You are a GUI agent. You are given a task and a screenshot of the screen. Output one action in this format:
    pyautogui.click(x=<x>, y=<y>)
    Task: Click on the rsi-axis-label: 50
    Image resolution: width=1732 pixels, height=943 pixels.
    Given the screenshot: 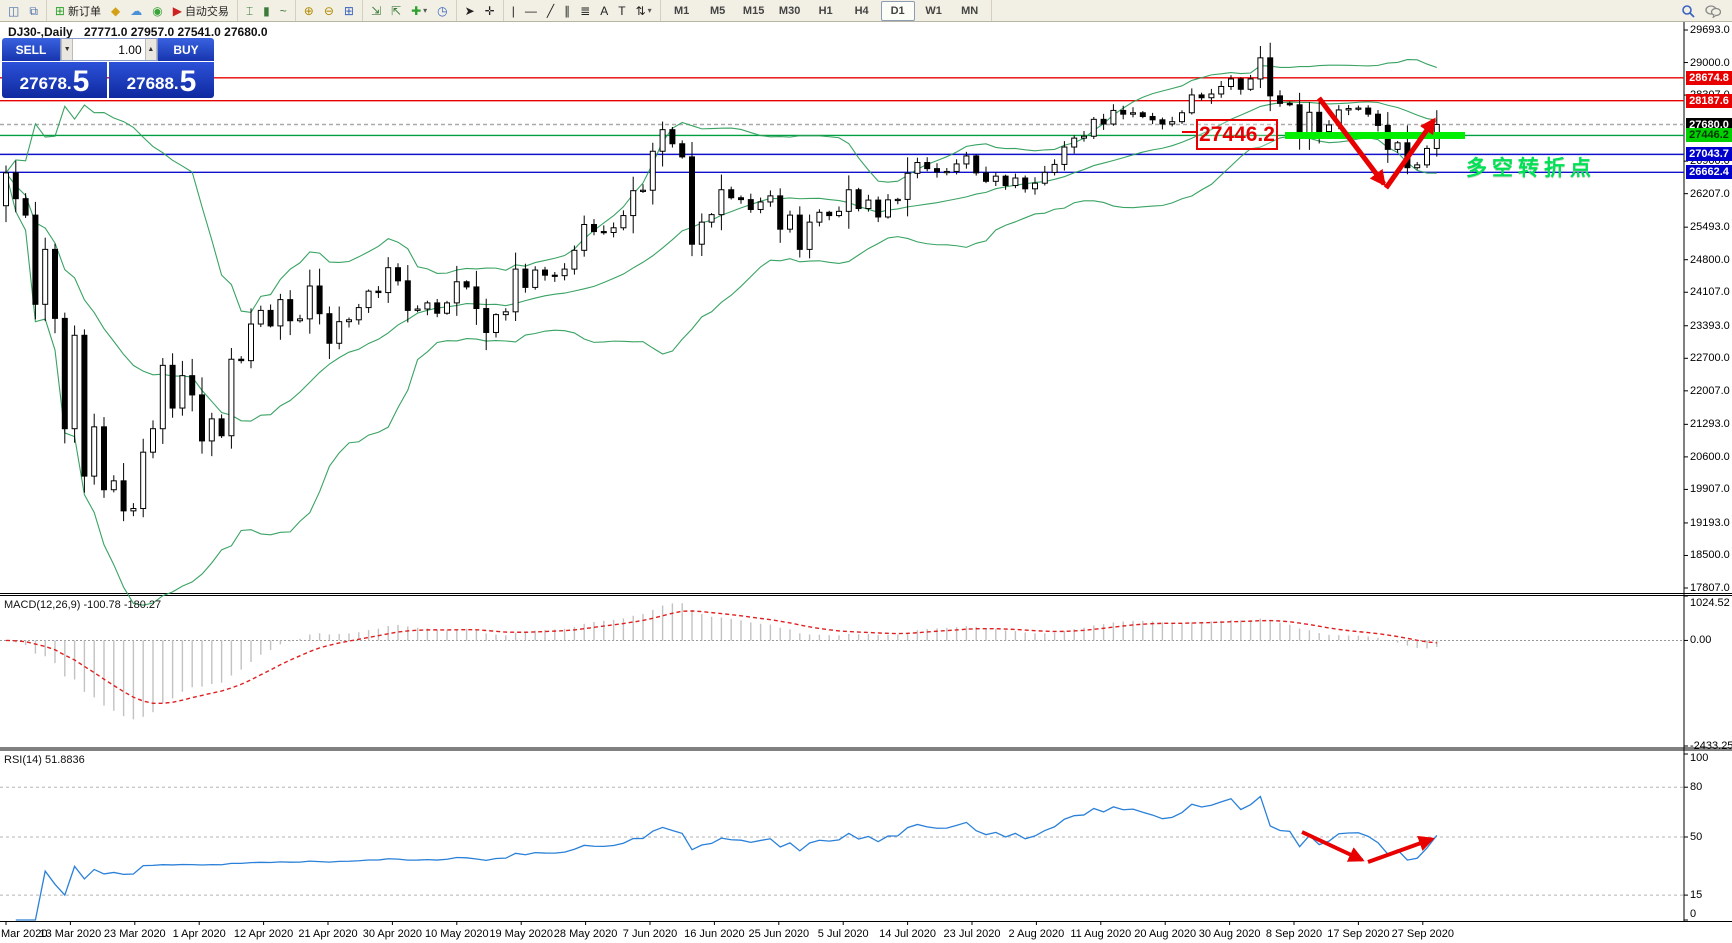 What is the action you would take?
    pyautogui.click(x=1696, y=837)
    